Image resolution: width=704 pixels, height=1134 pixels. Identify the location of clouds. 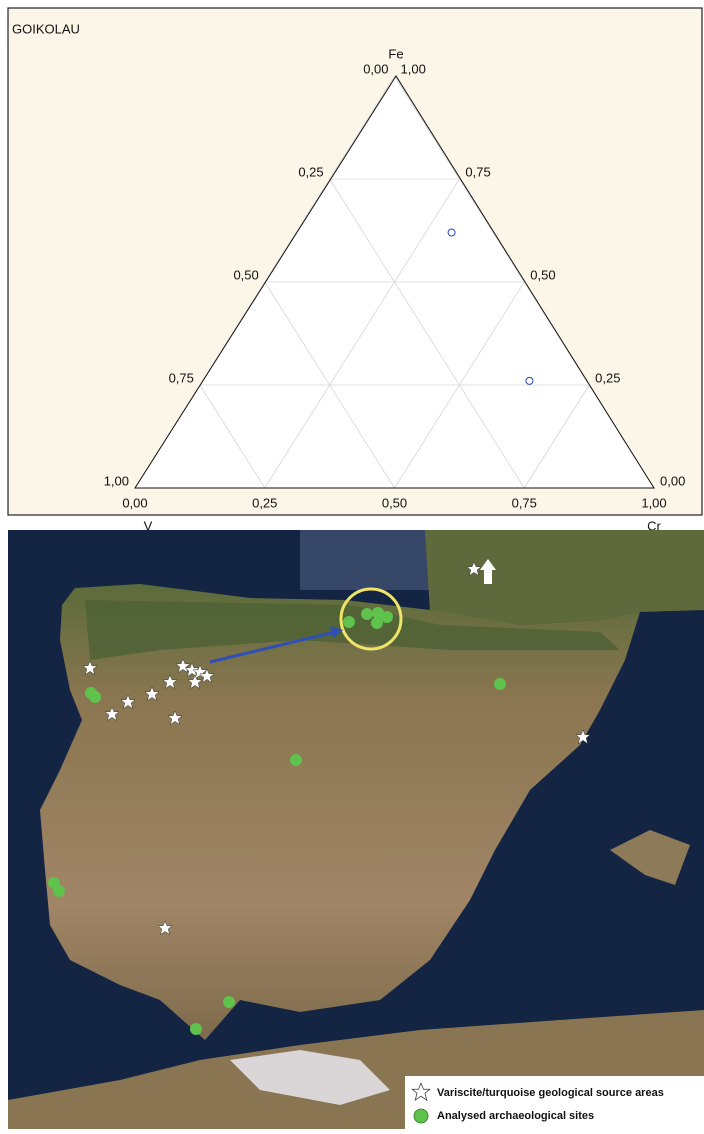
(310, 1077).